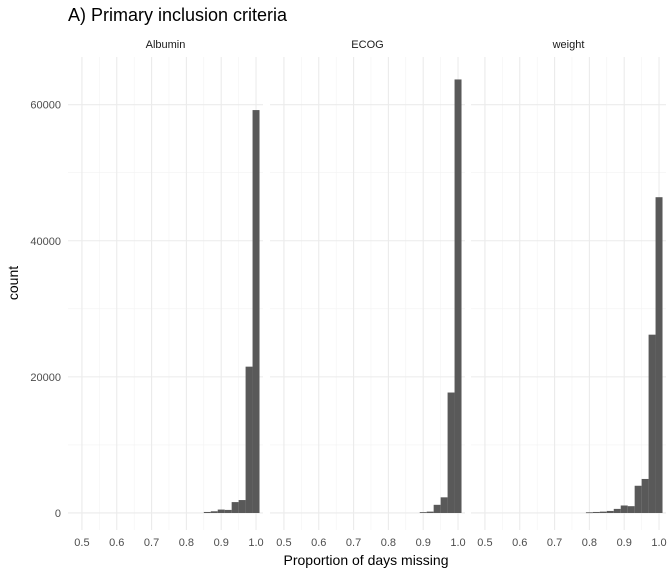 This screenshot has width=672, height=576. I want to click on y-tick-label: 20000, so click(45, 378).